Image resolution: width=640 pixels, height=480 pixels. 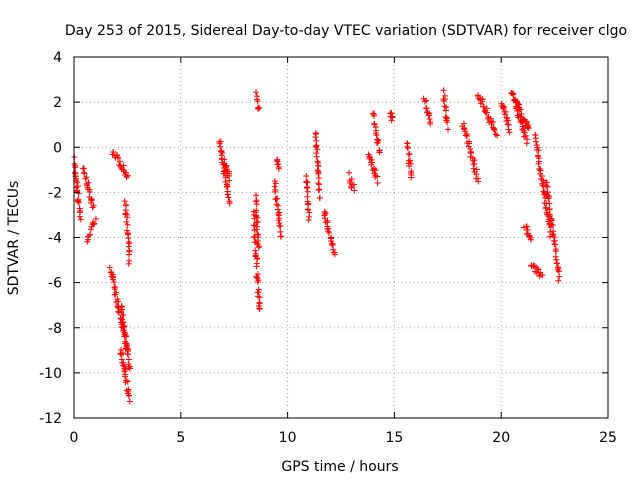 What do you see at coordinates (50, 374) in the screenshot?
I see `y-tick-label: -10` at bounding box center [50, 374].